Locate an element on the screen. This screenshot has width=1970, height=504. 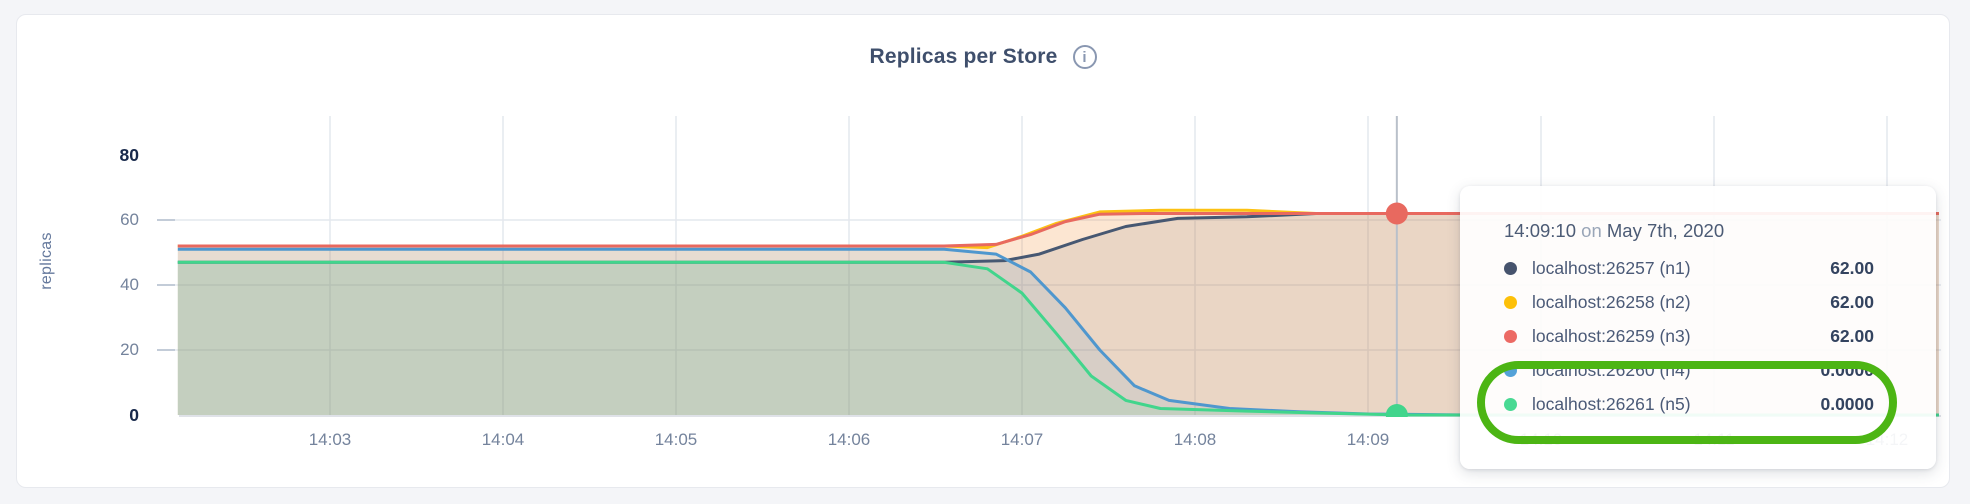
tooltip-series-row: localhost:26258 (n2) 62.00 is located at coordinates (1689, 302).